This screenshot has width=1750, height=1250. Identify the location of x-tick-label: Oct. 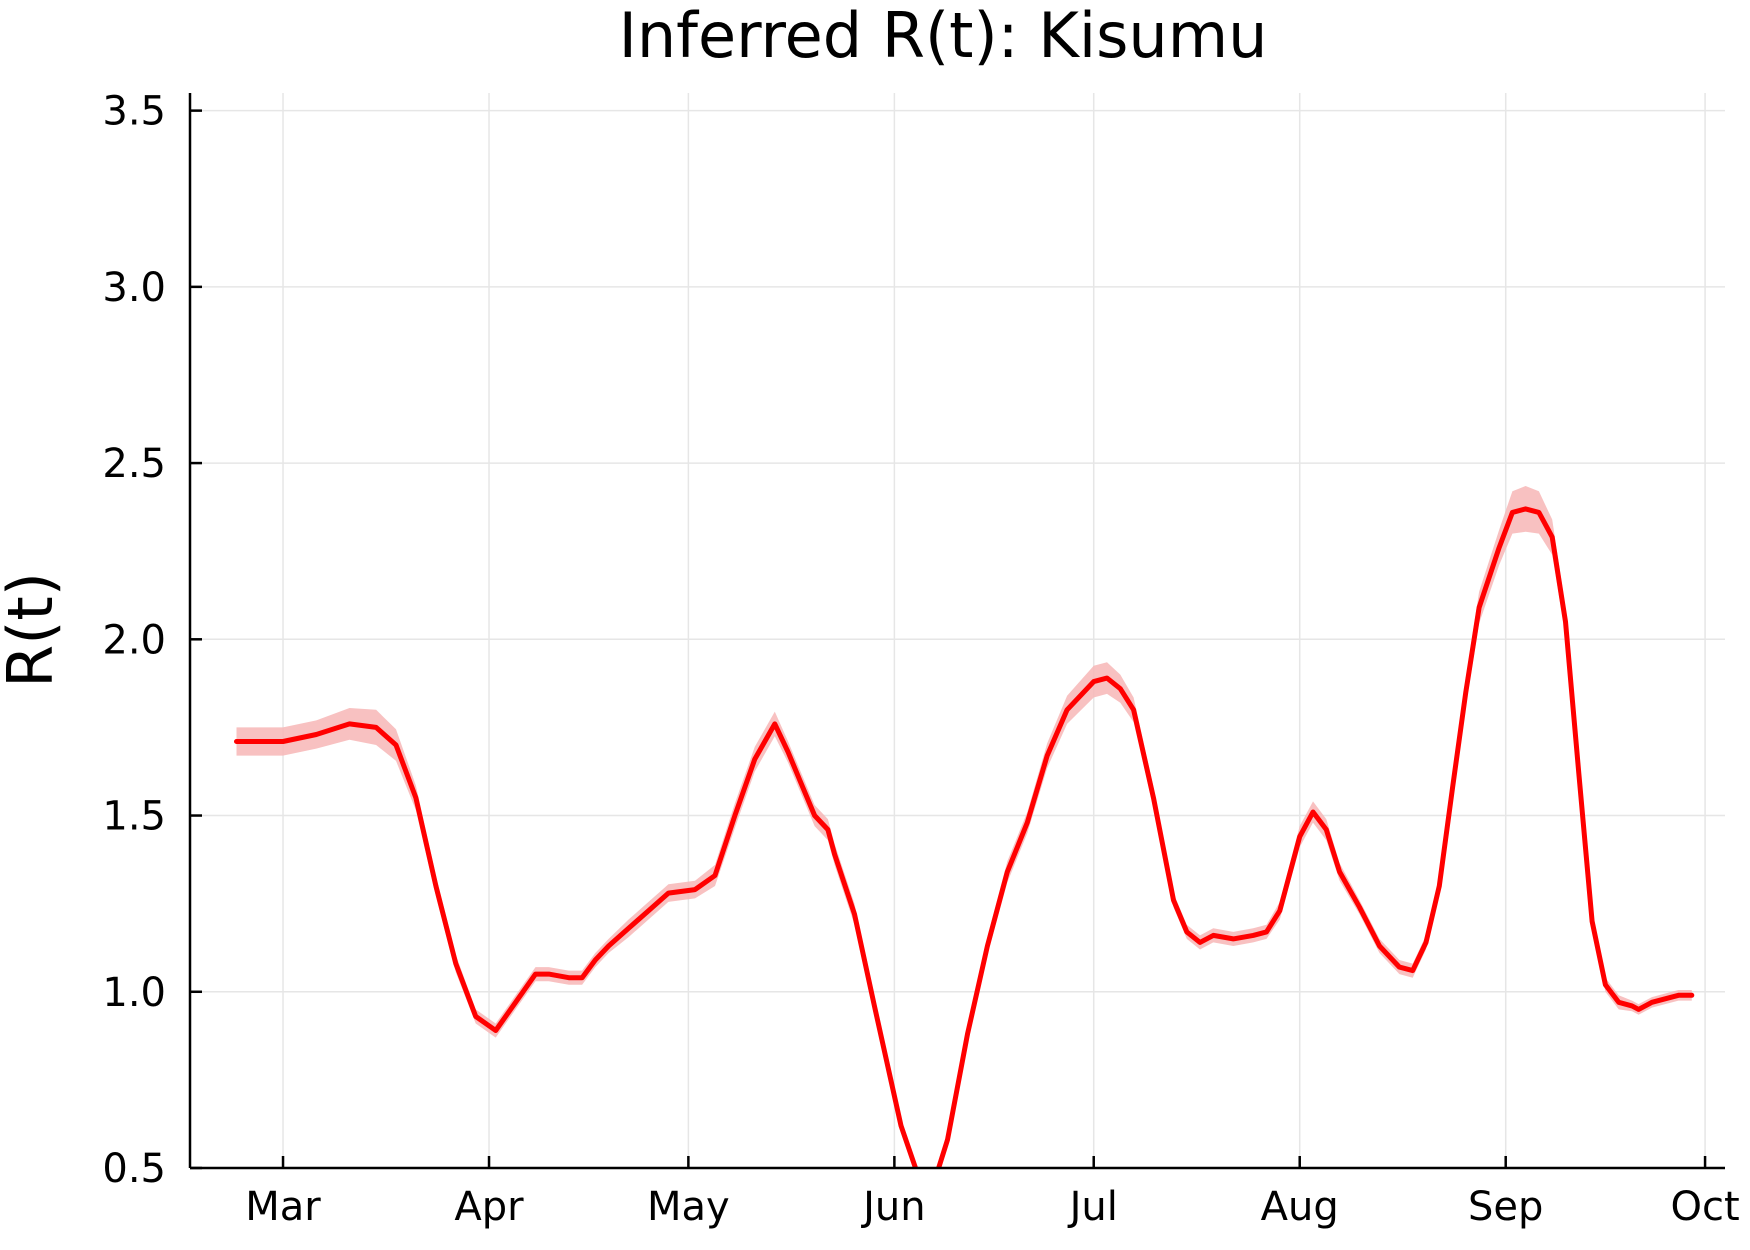
(1704, 1207).